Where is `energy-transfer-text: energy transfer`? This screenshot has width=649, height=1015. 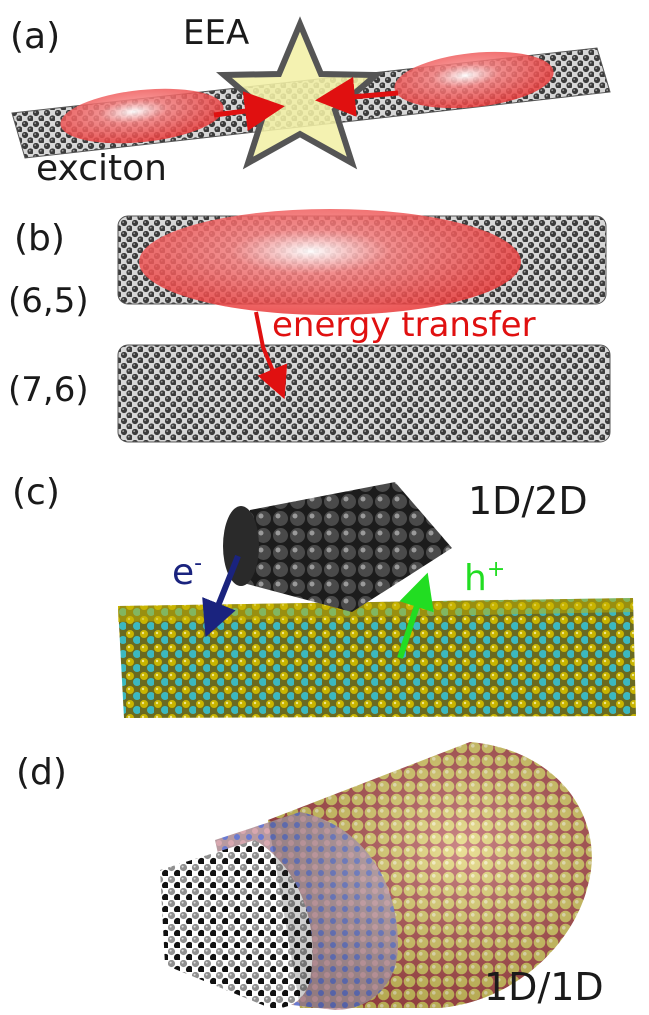
energy-transfer-text: energy transfer is located at coordinates (404, 325).